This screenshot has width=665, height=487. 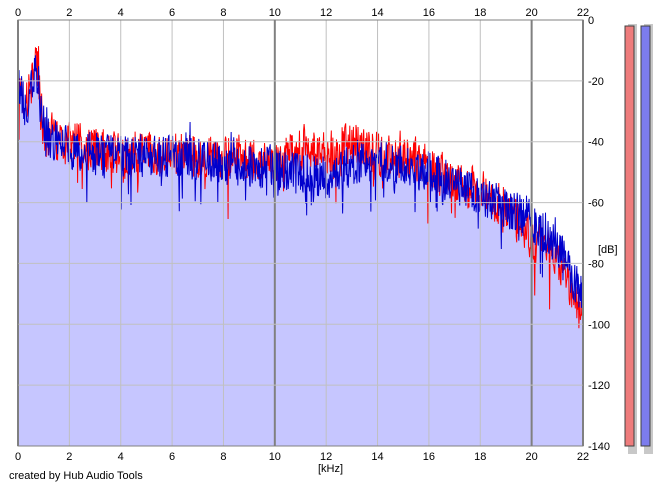 What do you see at coordinates (599, 447) in the screenshot?
I see `y-tick-label: -140` at bounding box center [599, 447].